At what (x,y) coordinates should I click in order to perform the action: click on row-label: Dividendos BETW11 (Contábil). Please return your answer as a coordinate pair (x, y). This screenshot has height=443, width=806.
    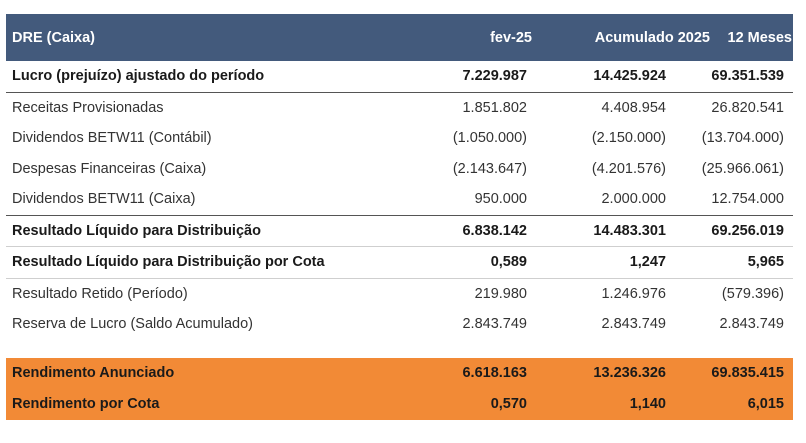
    Looking at the image, I should click on (112, 138).